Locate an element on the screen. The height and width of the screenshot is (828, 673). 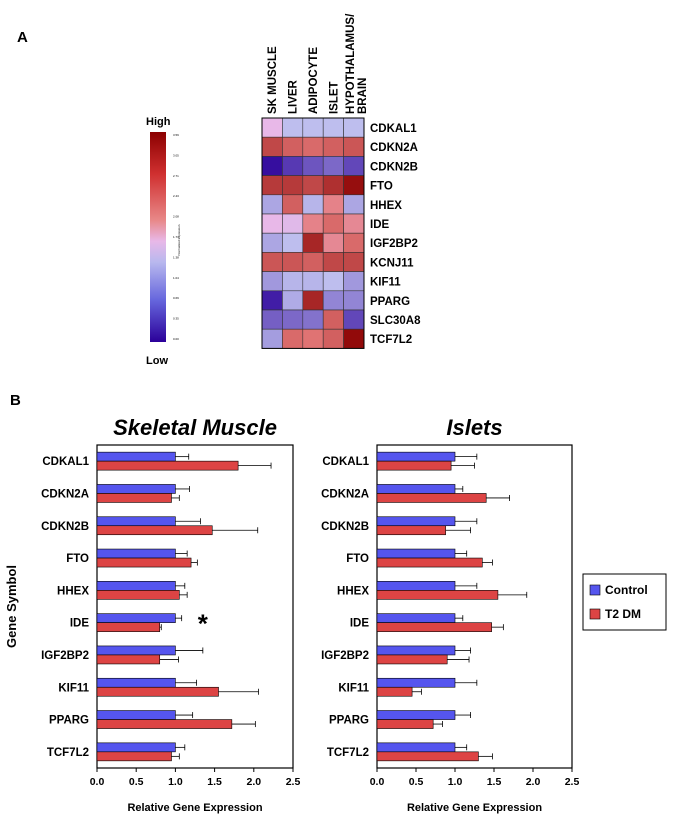
heatmap-row-label: IDE is located at coordinates (380, 225).